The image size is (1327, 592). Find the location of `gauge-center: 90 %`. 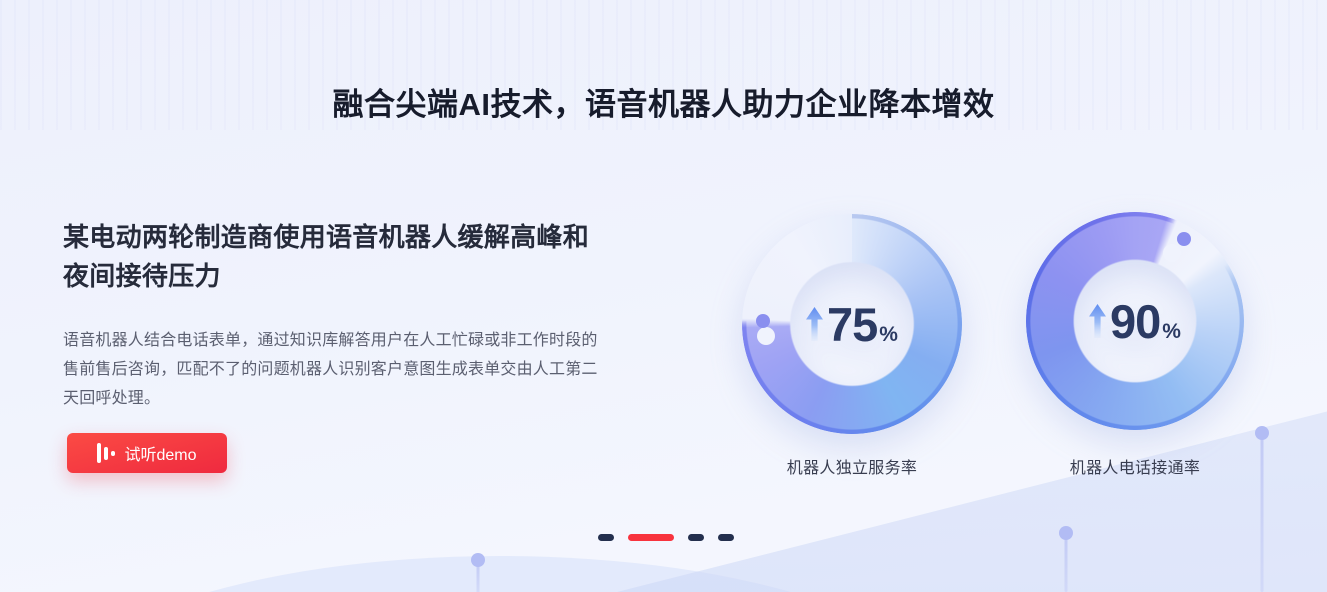

gauge-center: 90 % is located at coordinates (1135, 321).